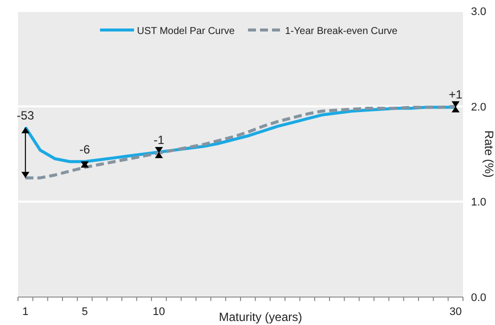 This screenshot has width=495, height=325. What do you see at coordinates (85, 312) in the screenshot?
I see `x-tick-label: 5` at bounding box center [85, 312].